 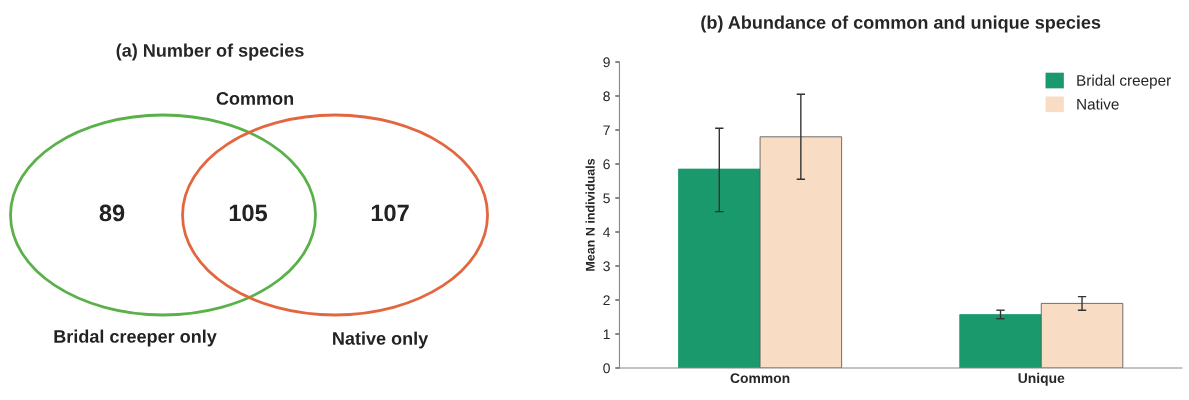 I want to click on category-label: Bridal creeper only, so click(x=135, y=338).